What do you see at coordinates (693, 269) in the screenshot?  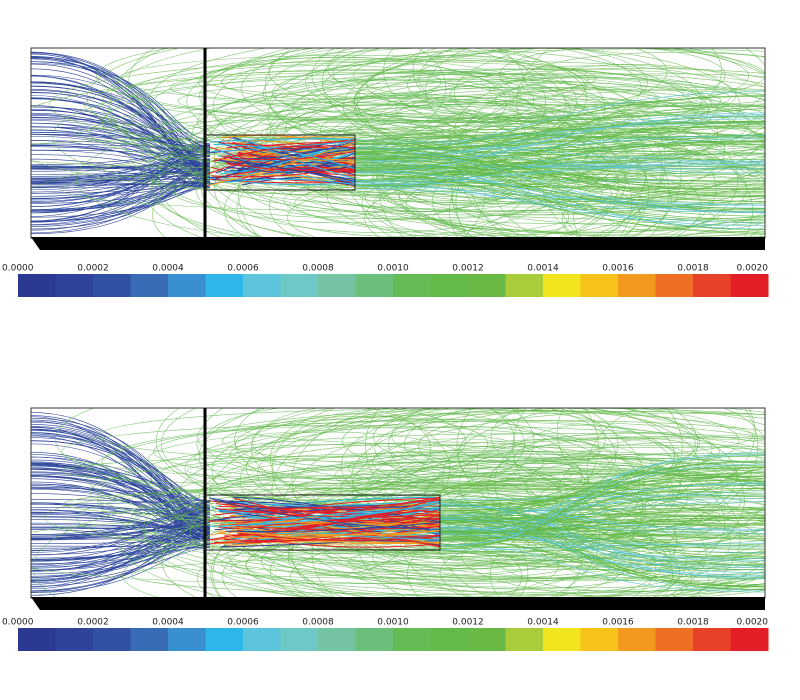 I see `colorbar-tick-label: 0.0018` at bounding box center [693, 269].